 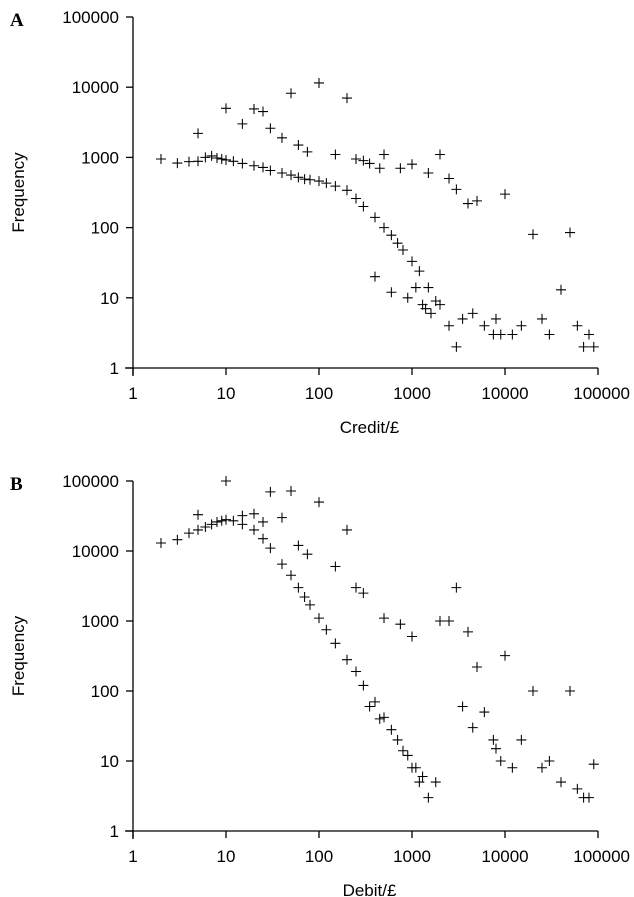 I want to click on x-tick-label: 100000, so click(x=601, y=856).